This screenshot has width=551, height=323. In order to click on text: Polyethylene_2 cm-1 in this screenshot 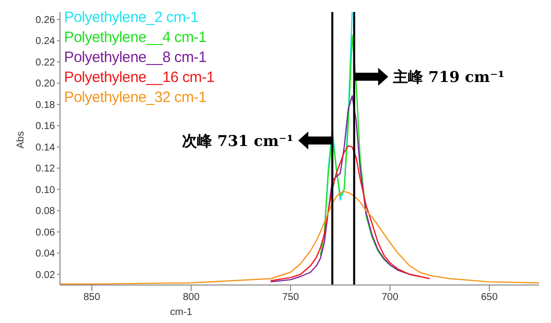, I will do `click(132, 18)`.